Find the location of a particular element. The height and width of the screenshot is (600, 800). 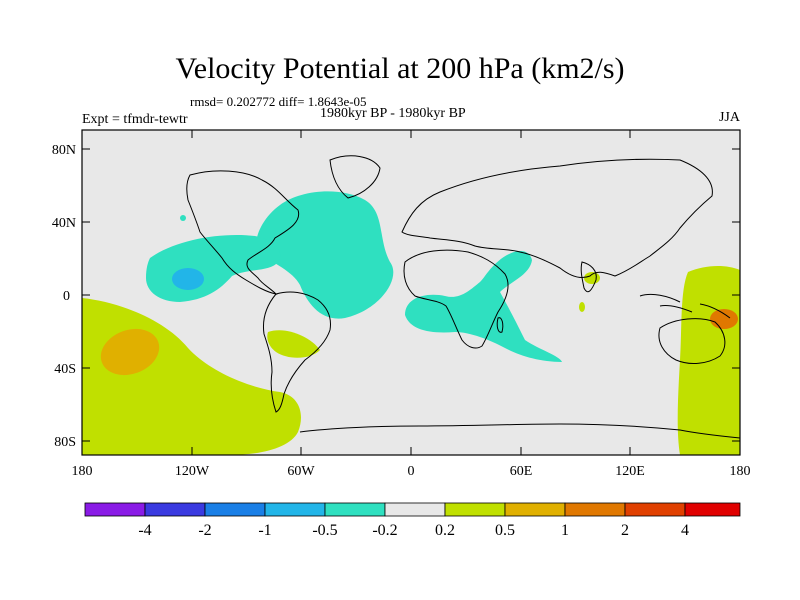

lon-label-0: 0 is located at coordinates (411, 471).